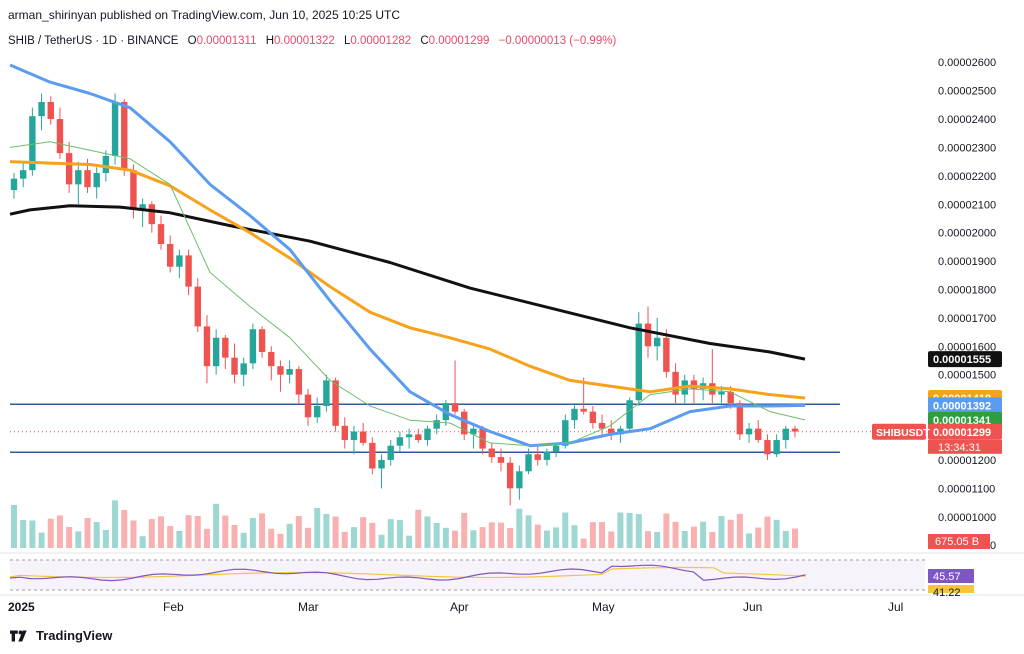  Describe the element at coordinates (967, 290) in the screenshot. I see `y-tick-label: 0.00001800` at that location.